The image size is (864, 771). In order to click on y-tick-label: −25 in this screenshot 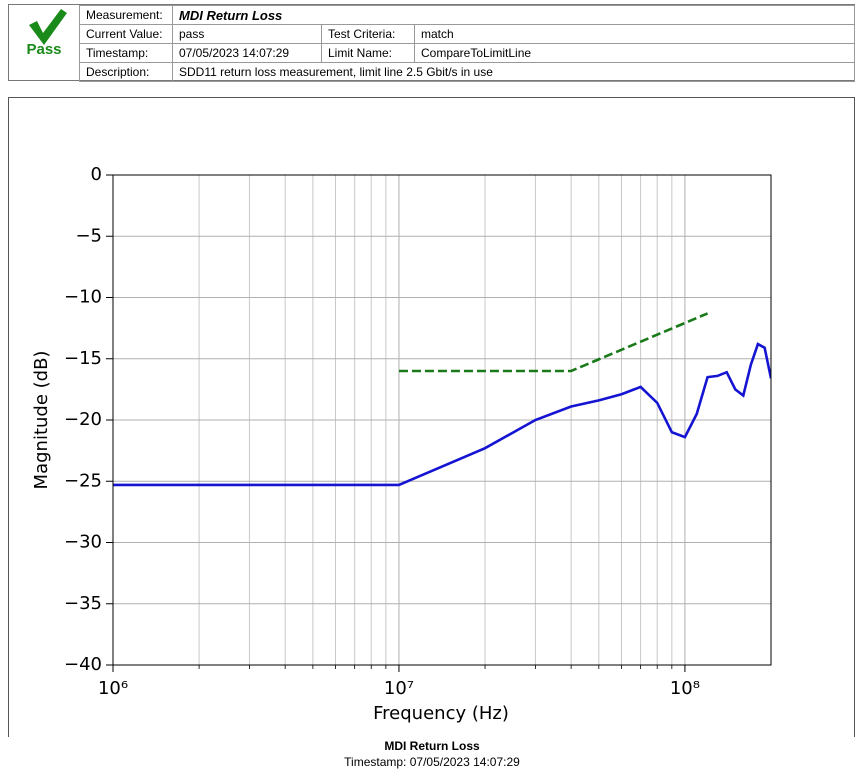, I will do `click(83, 480)`.